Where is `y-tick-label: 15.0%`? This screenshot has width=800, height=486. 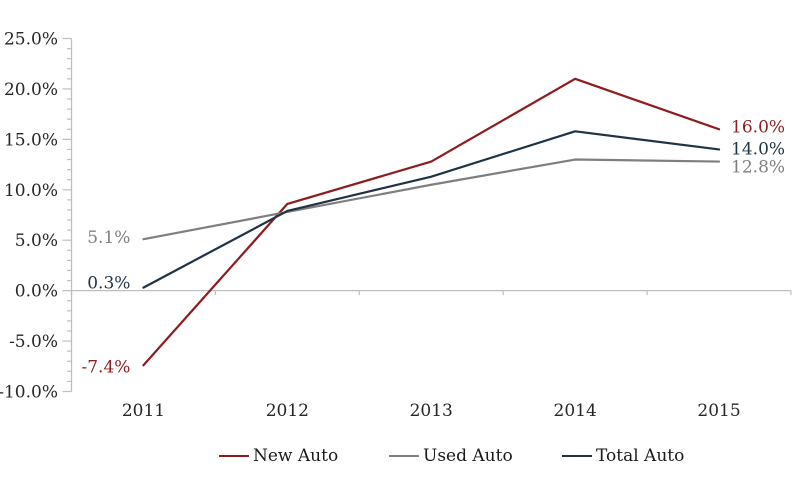
y-tick-label: 15.0% is located at coordinates (31, 140).